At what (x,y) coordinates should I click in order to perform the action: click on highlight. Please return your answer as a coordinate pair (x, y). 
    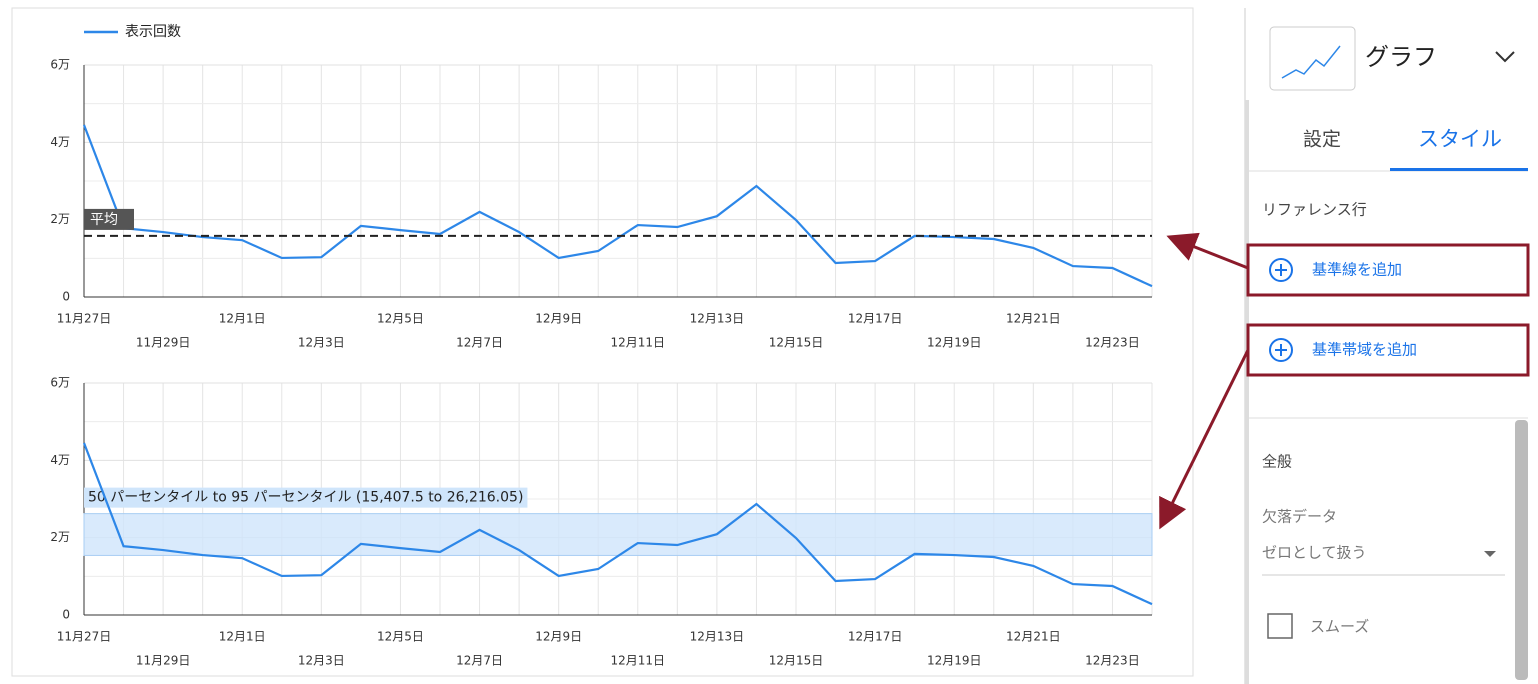
    Looking at the image, I should click on (1388, 270).